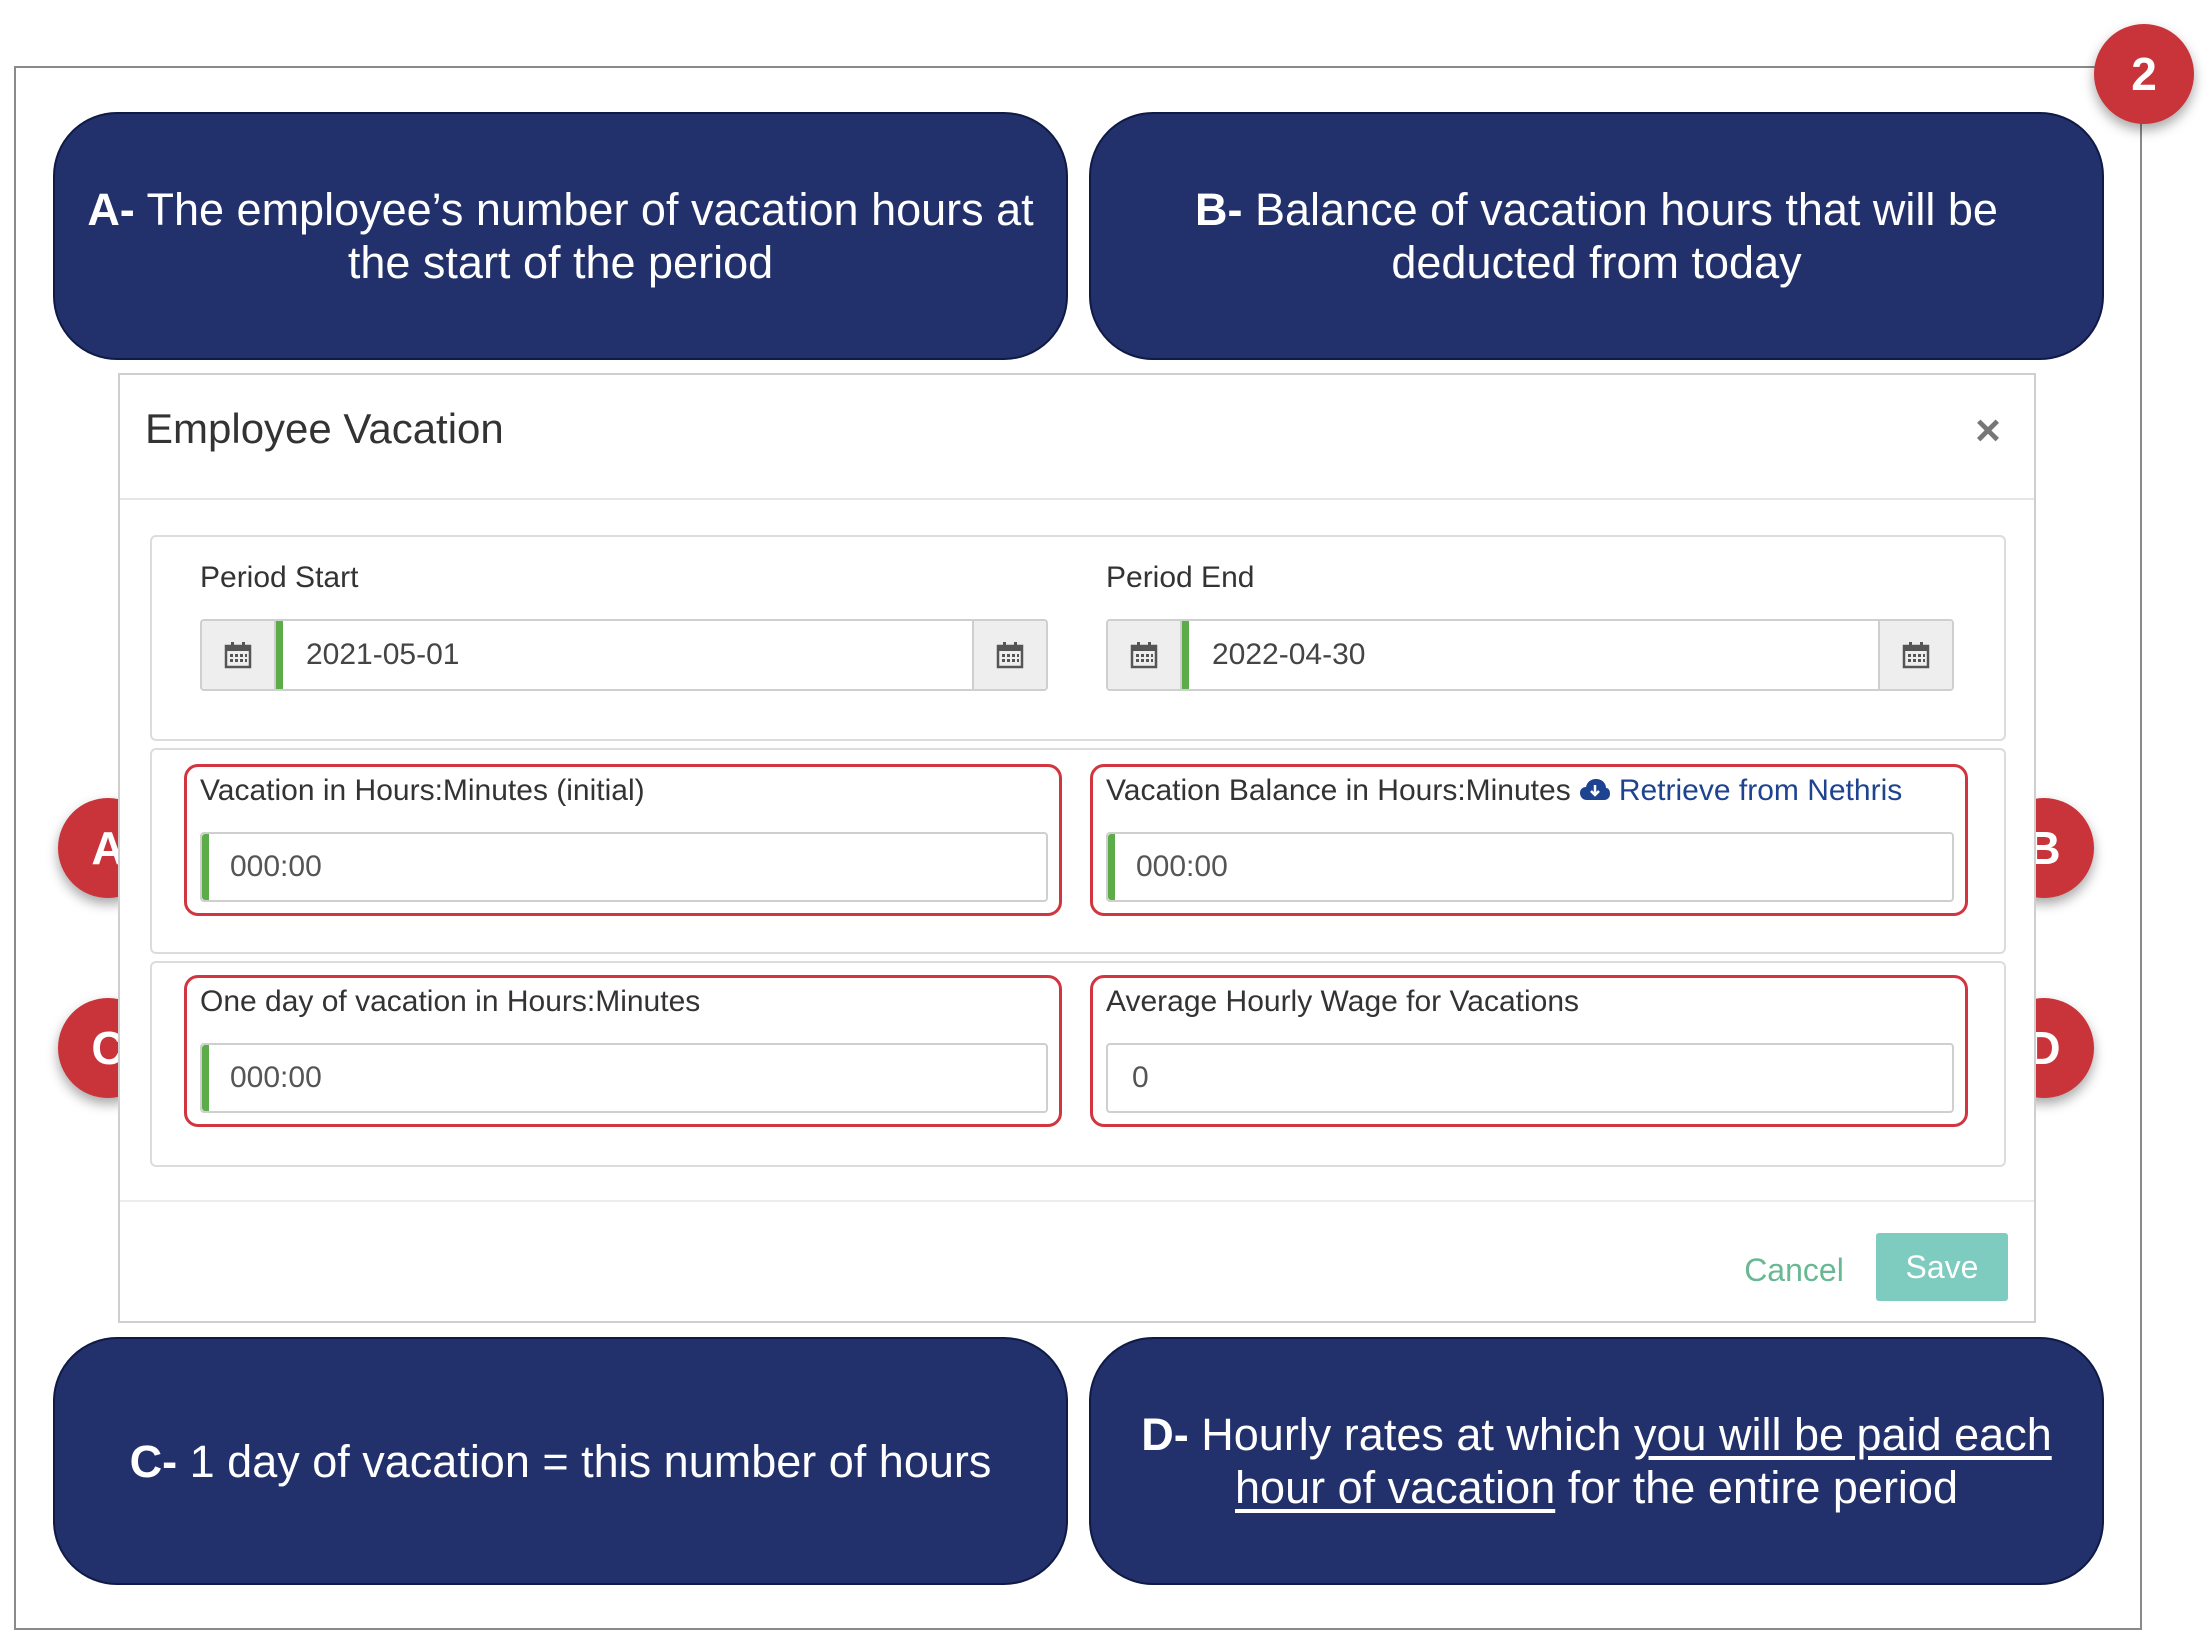 Image resolution: width=2212 pixels, height=1638 pixels. I want to click on highlight-c-outline, so click(623, 1051).